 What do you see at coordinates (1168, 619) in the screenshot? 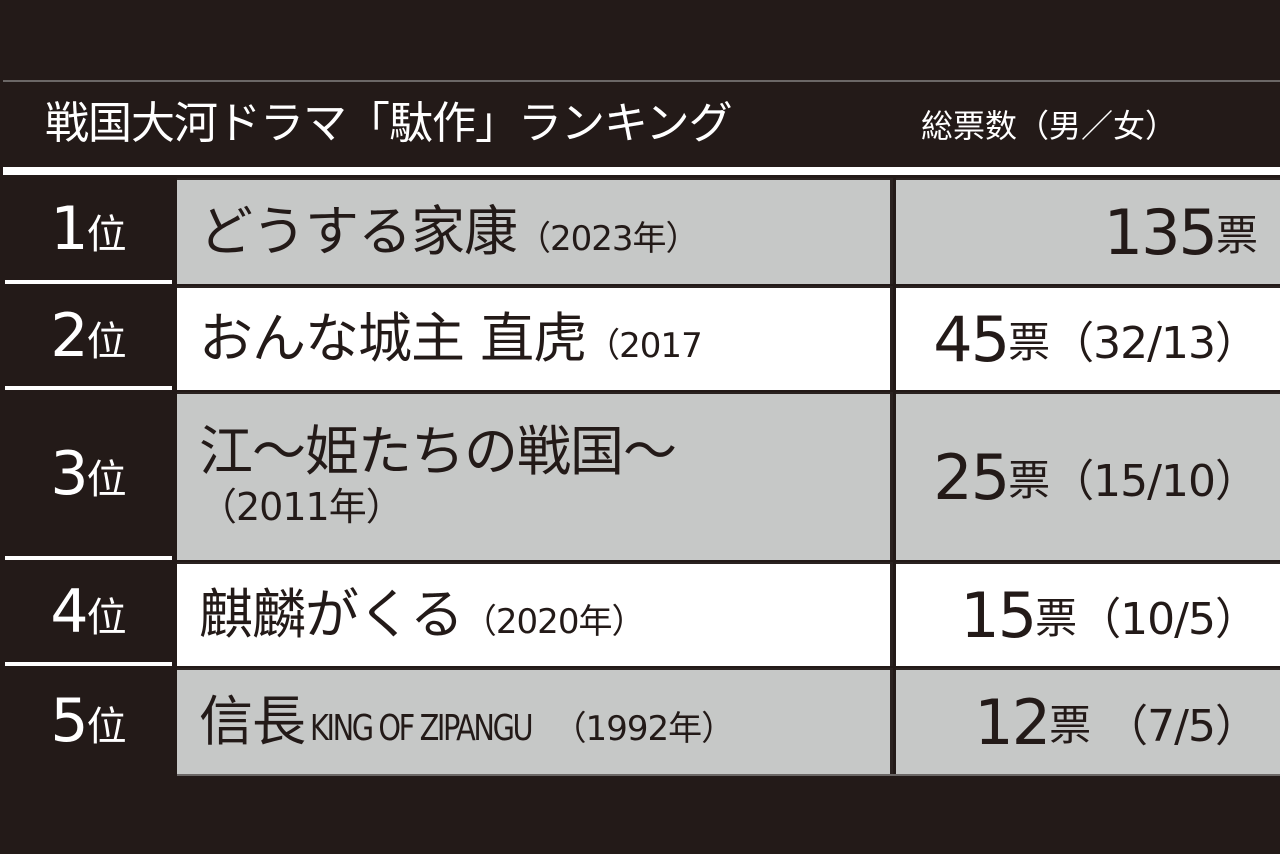
I see `votes-breakdown: （10/5）` at bounding box center [1168, 619].